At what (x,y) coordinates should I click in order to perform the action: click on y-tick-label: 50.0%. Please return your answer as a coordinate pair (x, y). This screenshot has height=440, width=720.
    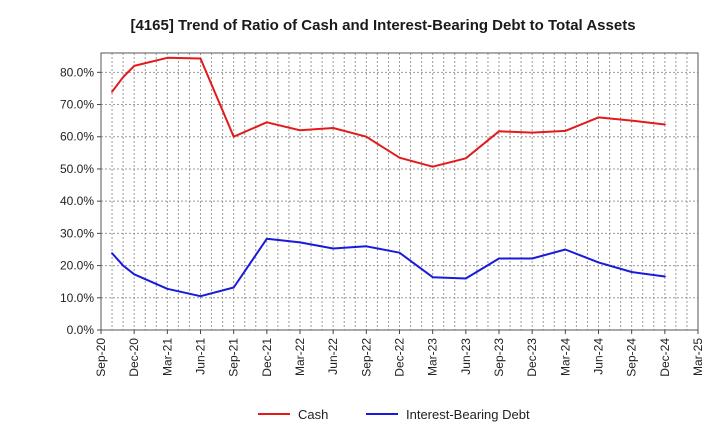
    Looking at the image, I should click on (77, 169).